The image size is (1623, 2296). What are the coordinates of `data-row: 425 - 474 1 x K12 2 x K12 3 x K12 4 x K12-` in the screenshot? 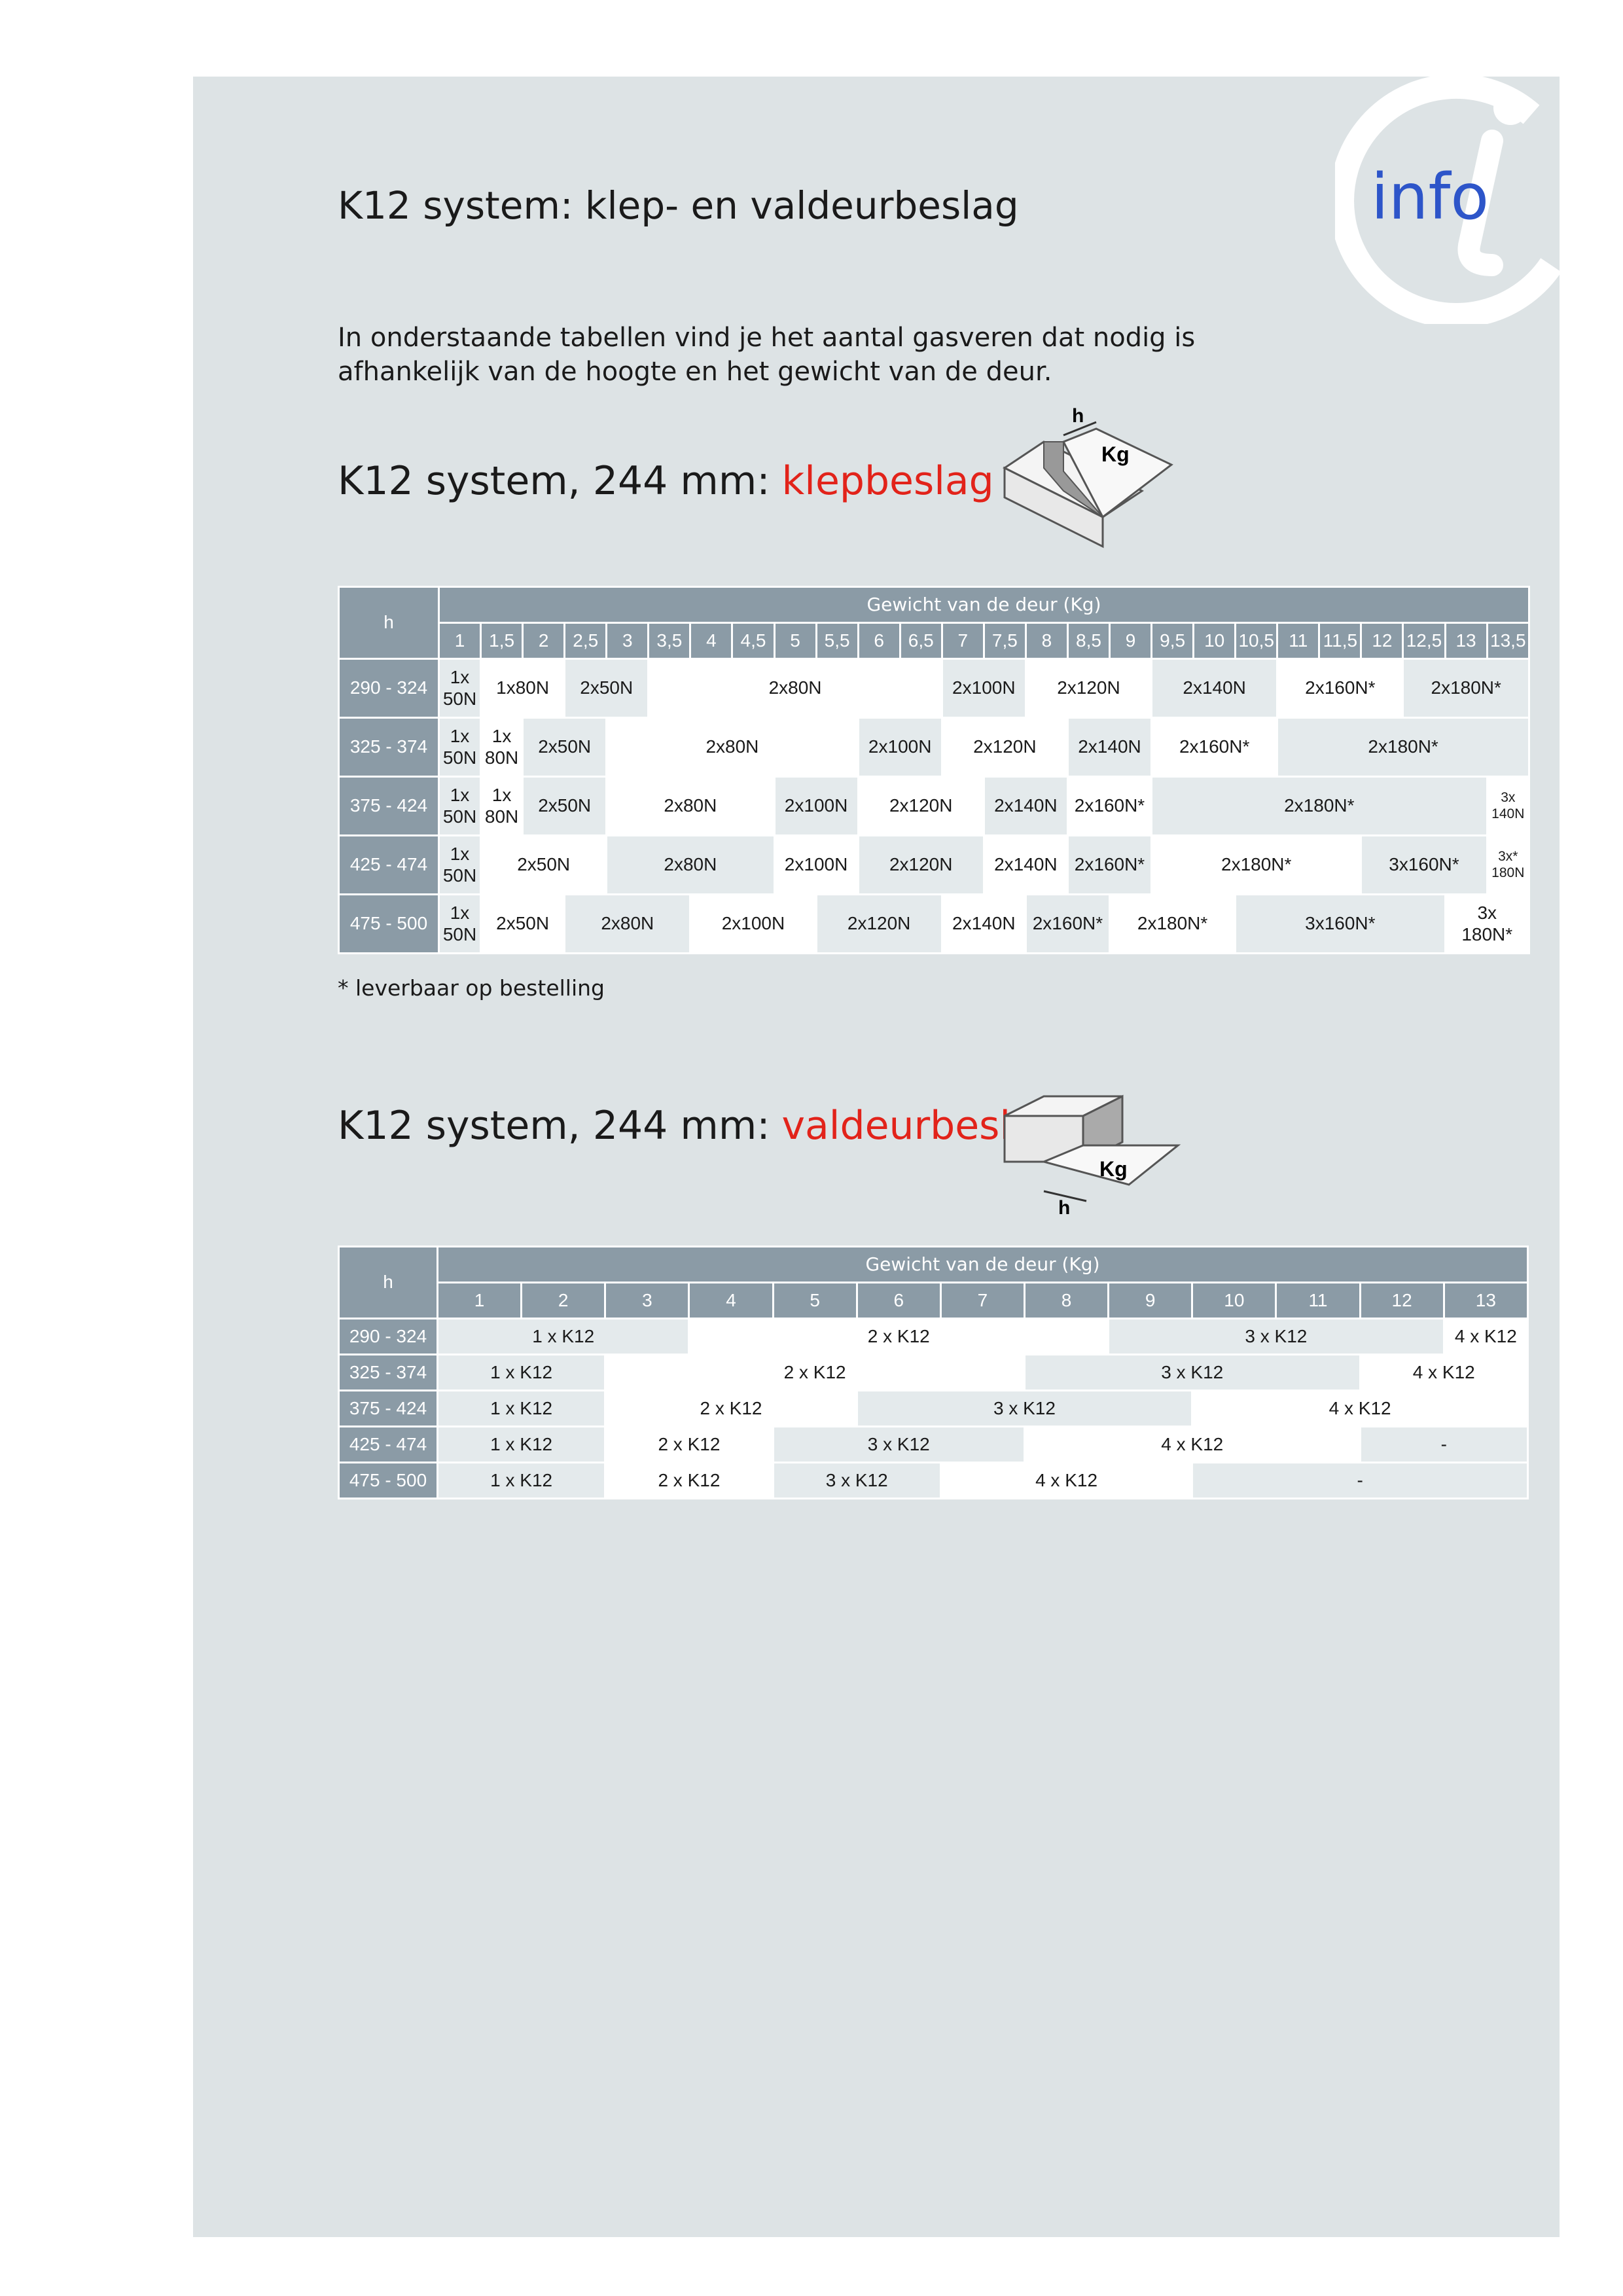 It's located at (933, 1444).